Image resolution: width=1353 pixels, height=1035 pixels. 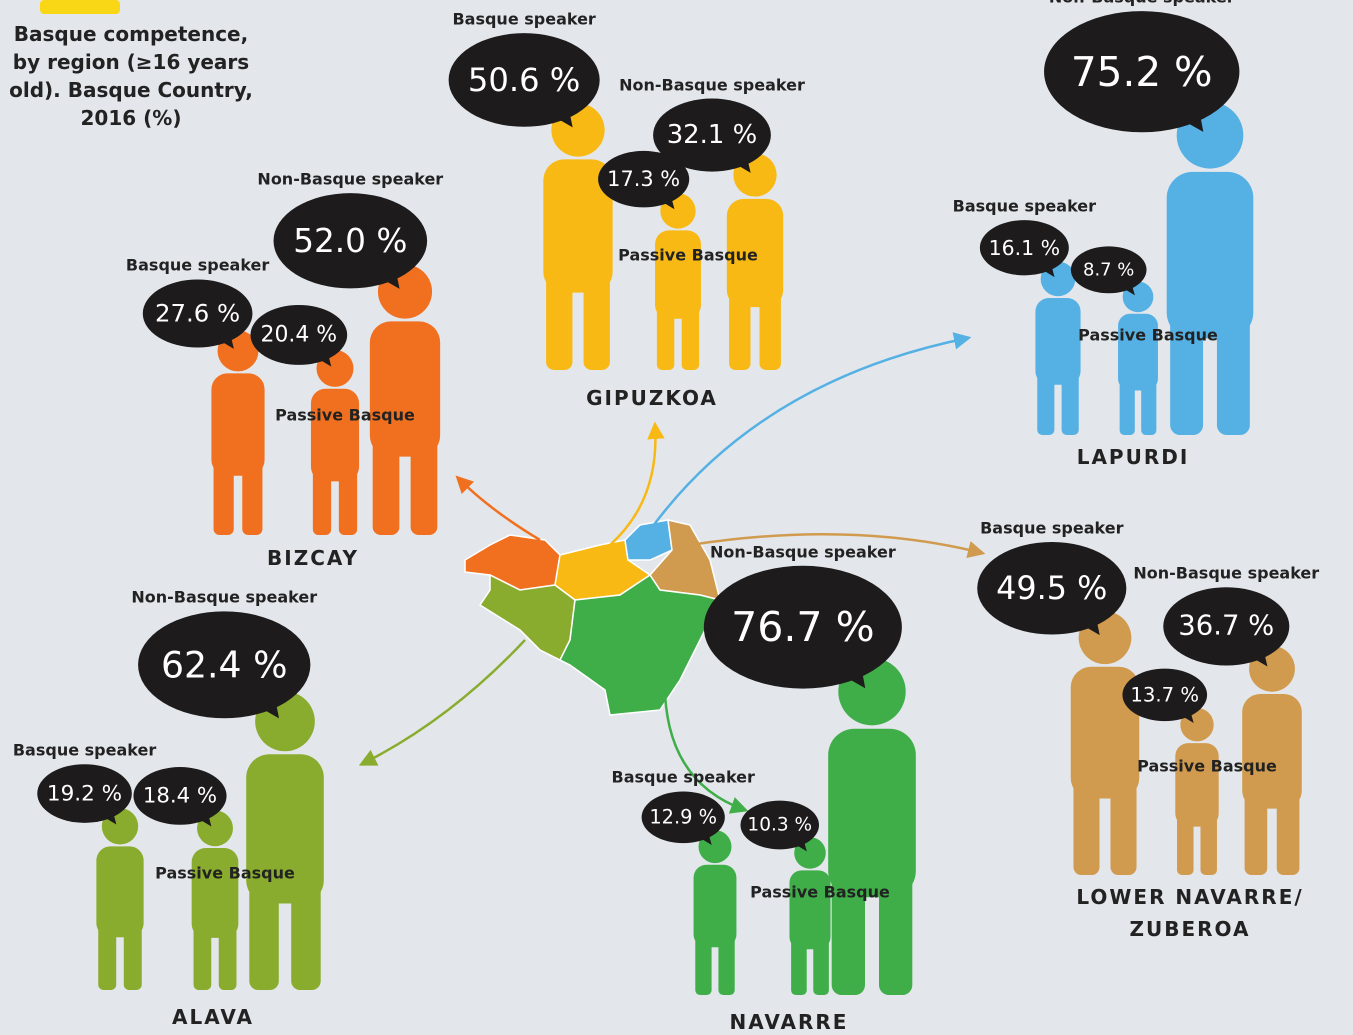 What do you see at coordinates (1133, 457) in the screenshot?
I see `region-name: LAPURDI` at bounding box center [1133, 457].